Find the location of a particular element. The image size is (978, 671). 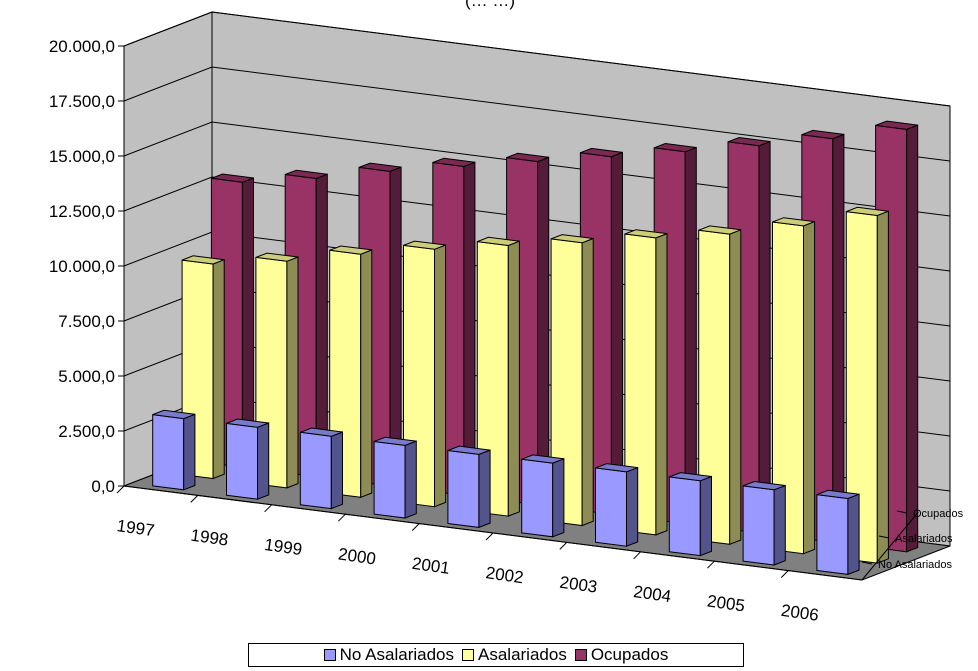

bar-asalariados-2004 is located at coordinates (720, 385).